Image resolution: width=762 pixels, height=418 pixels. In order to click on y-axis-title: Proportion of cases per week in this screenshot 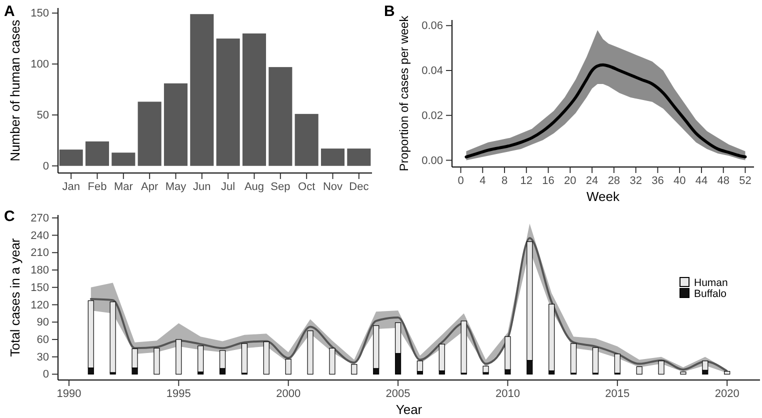, I will do `click(404, 93)`.